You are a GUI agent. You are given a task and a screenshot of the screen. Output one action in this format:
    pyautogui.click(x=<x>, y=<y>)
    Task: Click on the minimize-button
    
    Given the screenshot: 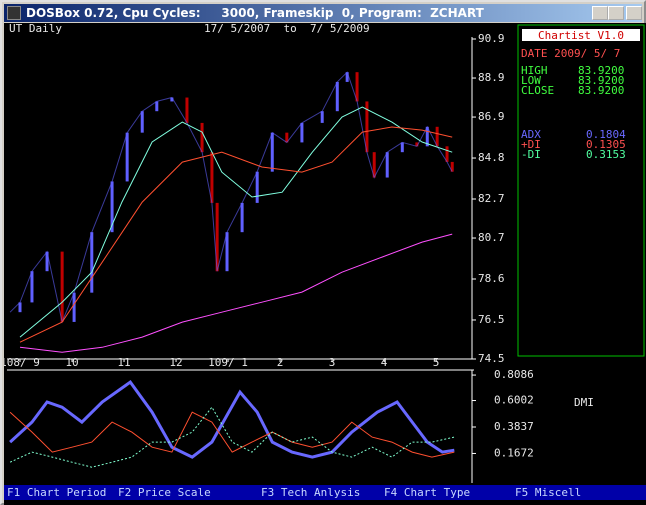 What is the action you would take?
    pyautogui.click(x=600, y=13)
    